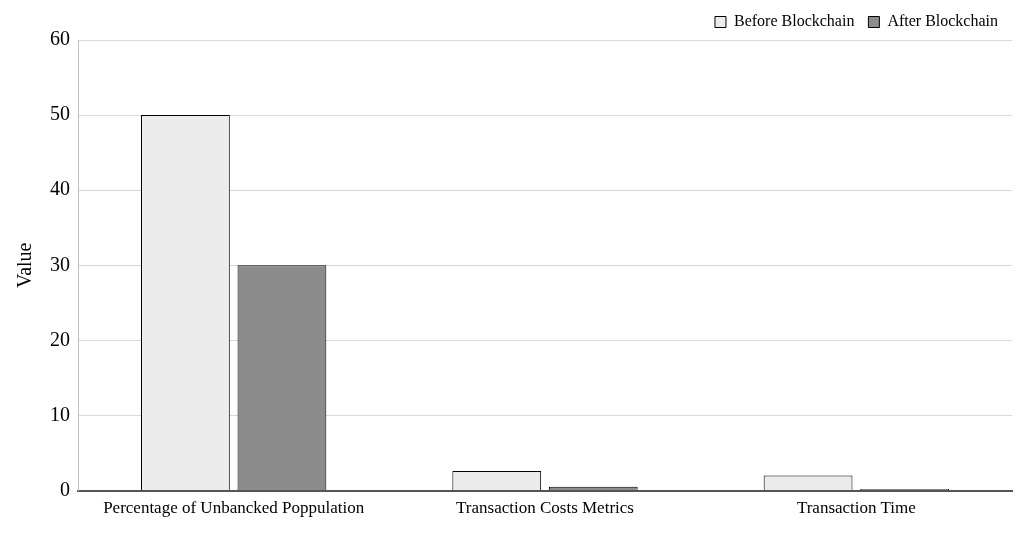  I want to click on y-tick-label: 20, so click(60, 338).